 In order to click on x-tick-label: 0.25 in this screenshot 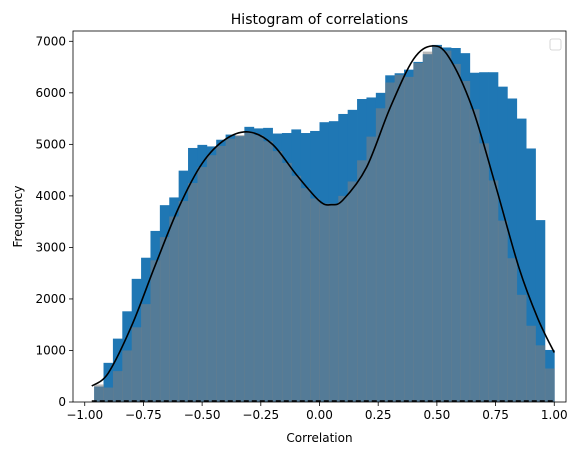, I will do `click(378, 415)`.